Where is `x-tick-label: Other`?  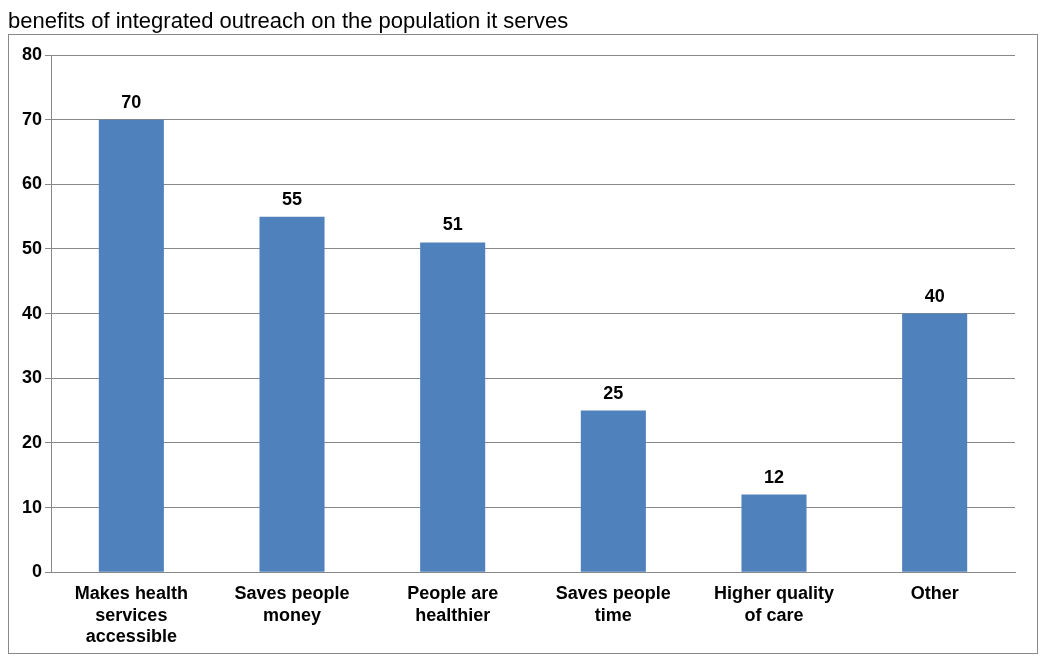 x-tick-label: Other is located at coordinates (934, 592).